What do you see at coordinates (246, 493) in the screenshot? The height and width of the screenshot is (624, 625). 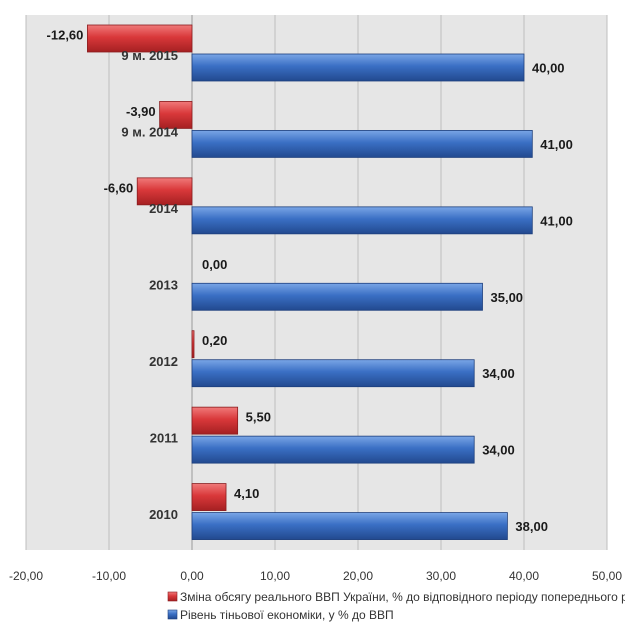 I see `data-label-gdp-change: 4,10` at bounding box center [246, 493].